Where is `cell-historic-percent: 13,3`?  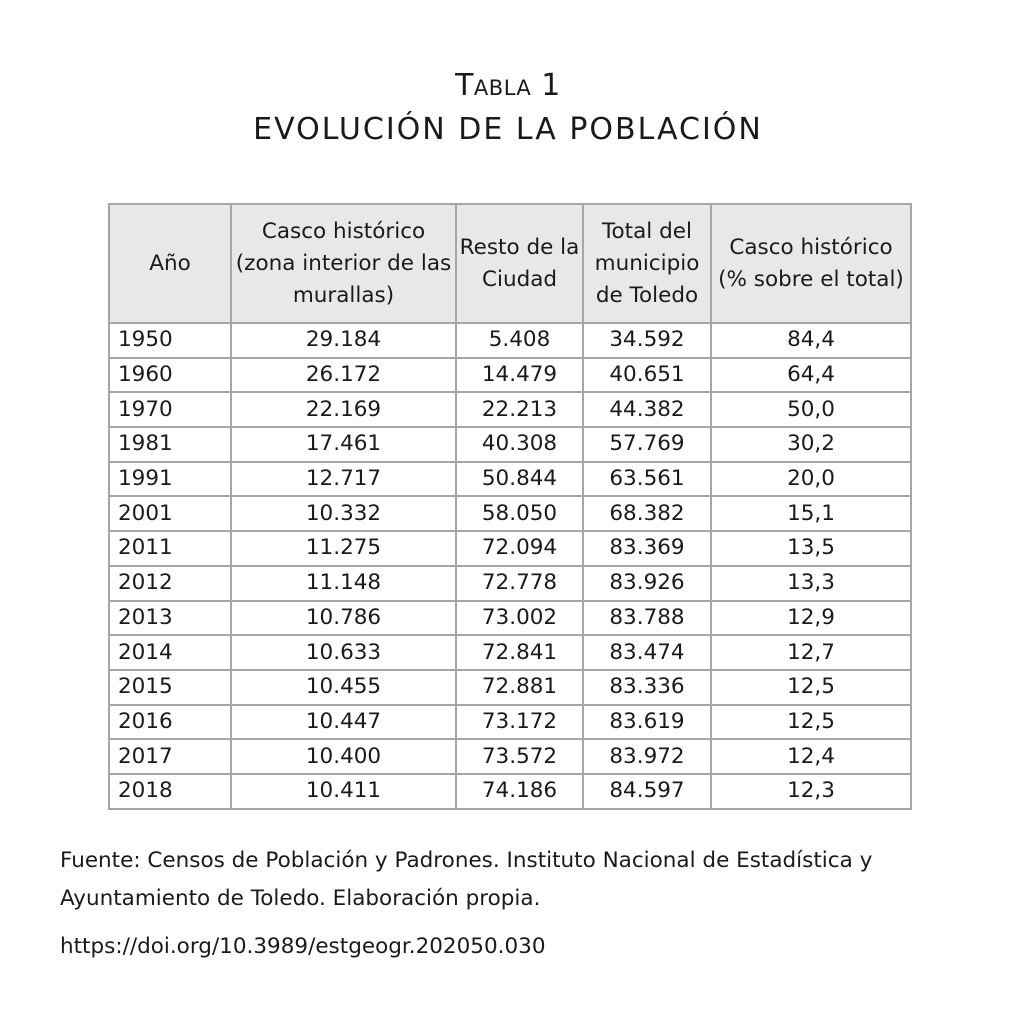
cell-historic-percent: 13,3 is located at coordinates (811, 583).